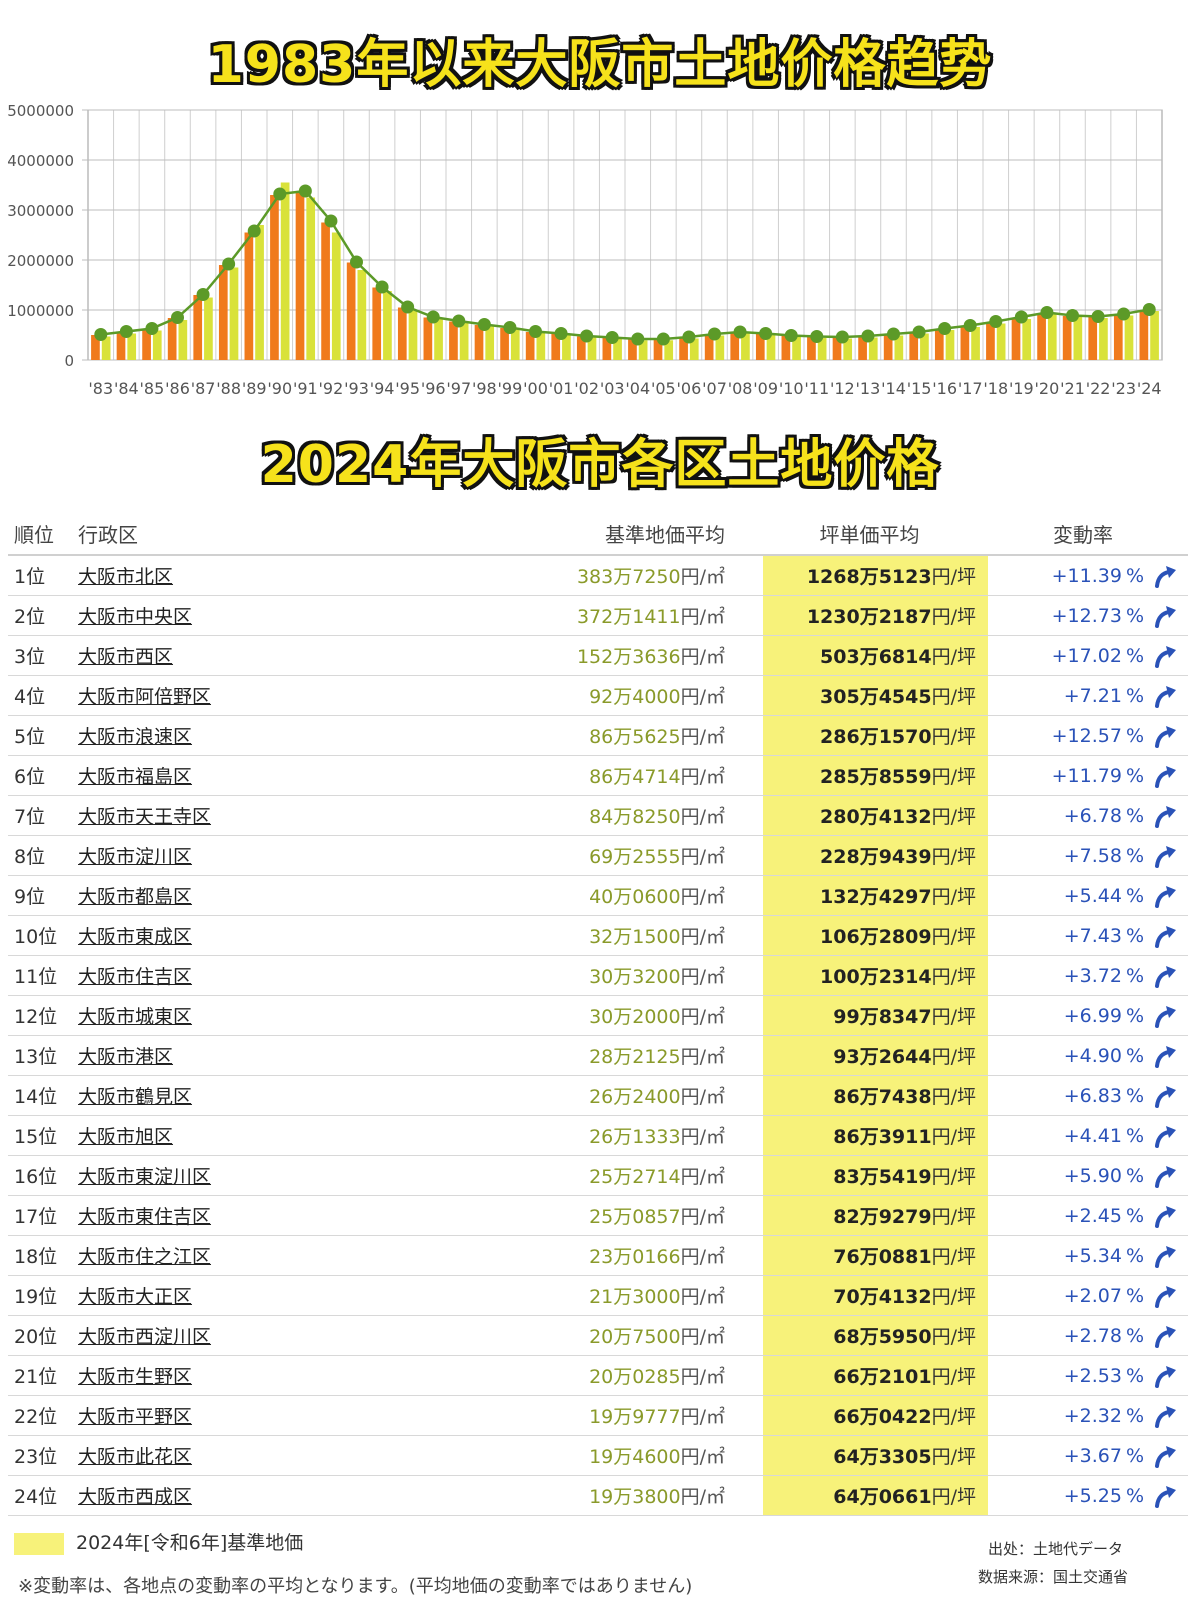 The width and height of the screenshot is (1200, 1600). Describe the element at coordinates (145, 817) in the screenshot. I see `ward-link: 大阪市天王寺区` at that location.